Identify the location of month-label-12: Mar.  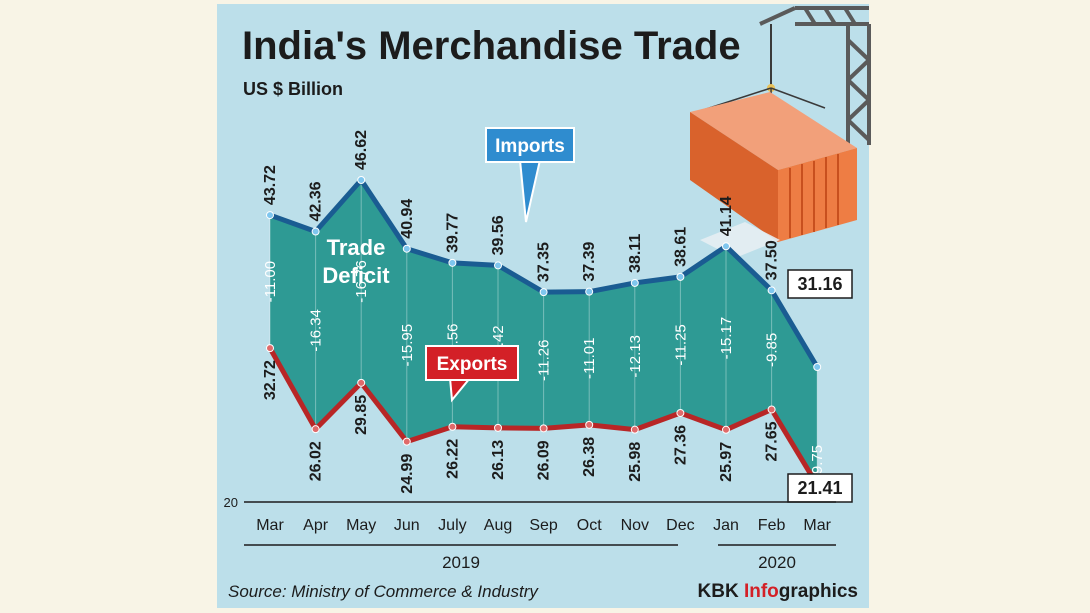
(817, 525).